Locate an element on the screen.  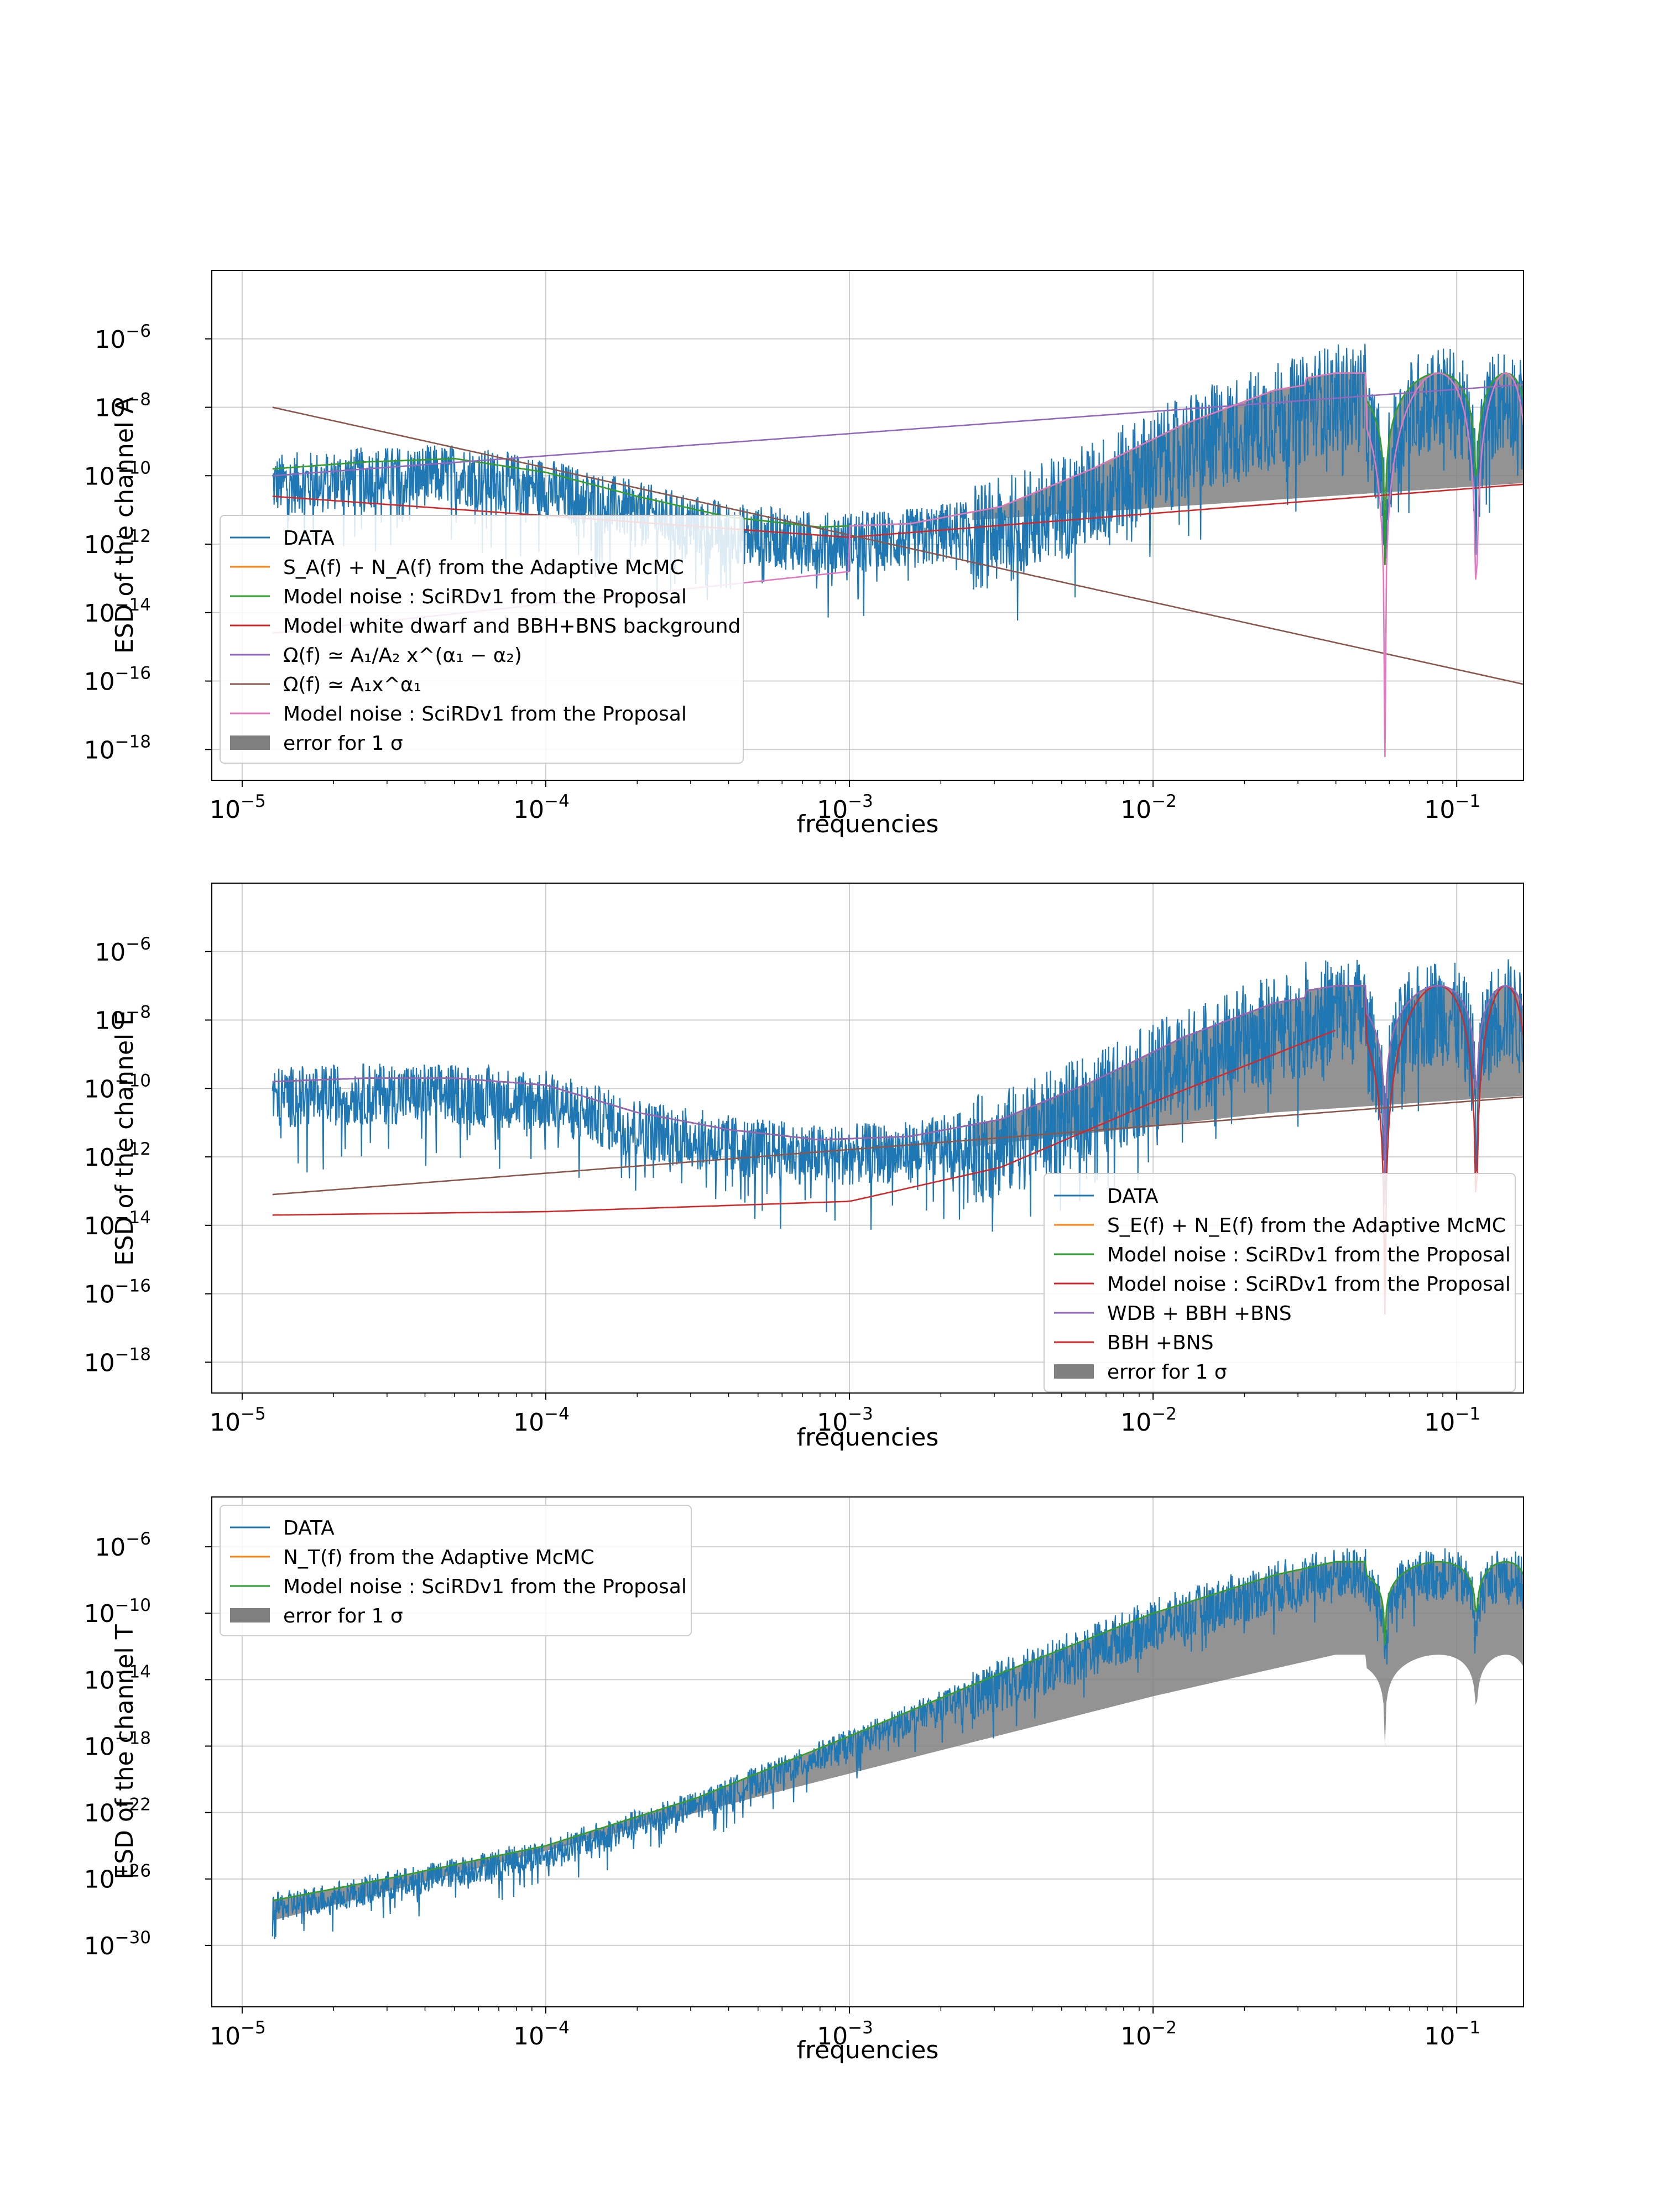
x-axis-label-a: frequencies is located at coordinates (868, 824).